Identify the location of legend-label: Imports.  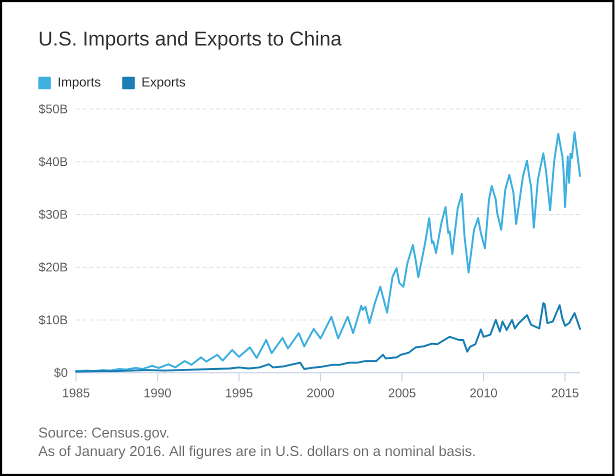
(79, 84).